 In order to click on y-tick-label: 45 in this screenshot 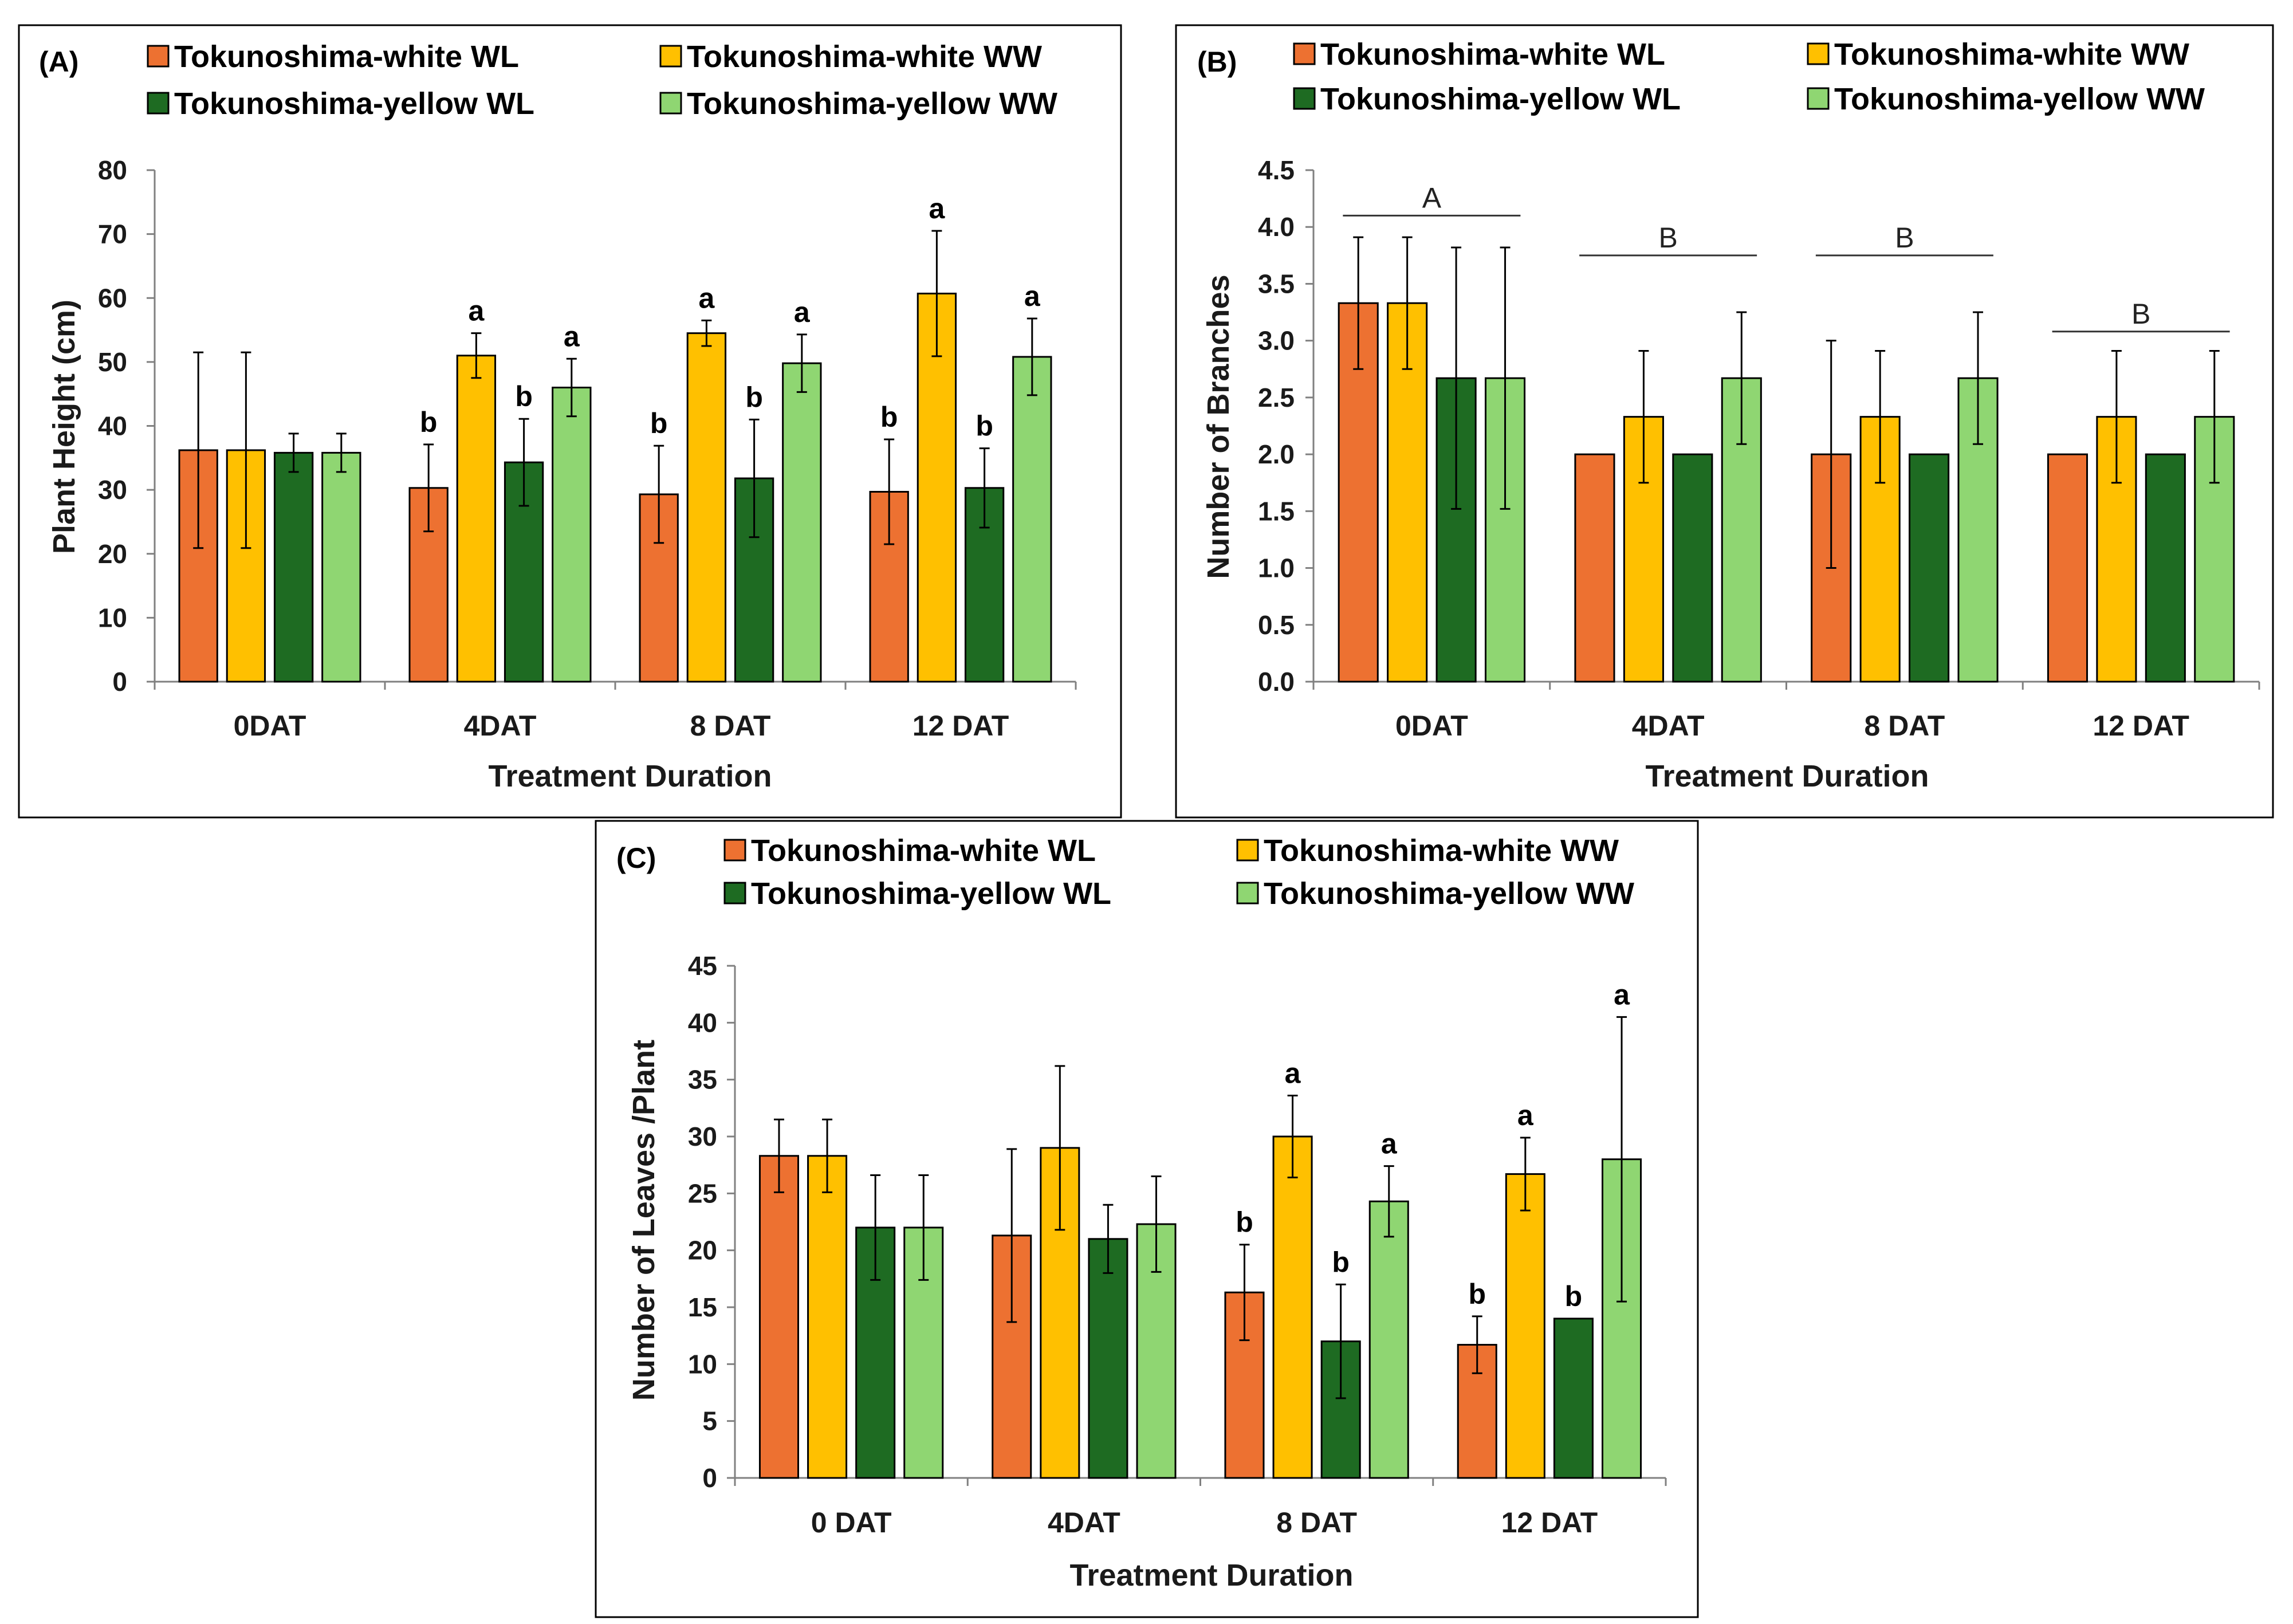, I will do `click(702, 966)`.